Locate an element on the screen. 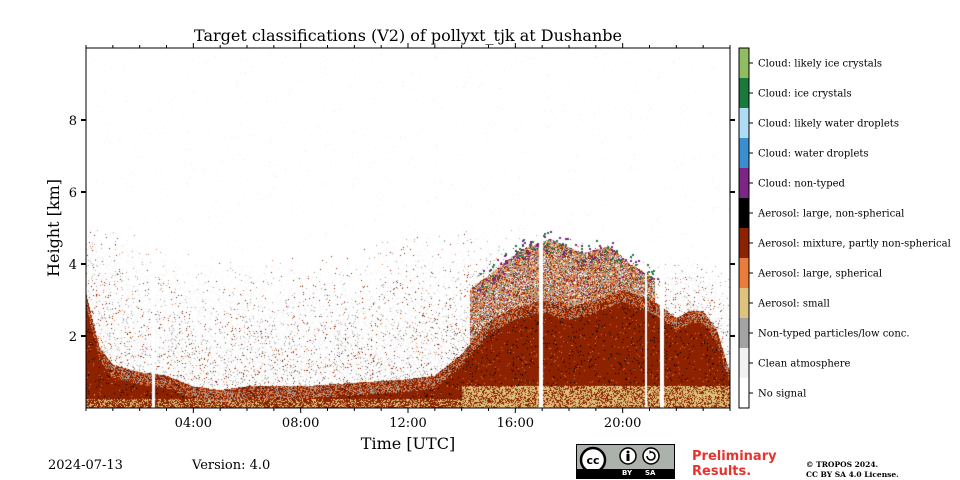 The image size is (960, 480). legend-label: Aerosol: small is located at coordinates (793, 304).